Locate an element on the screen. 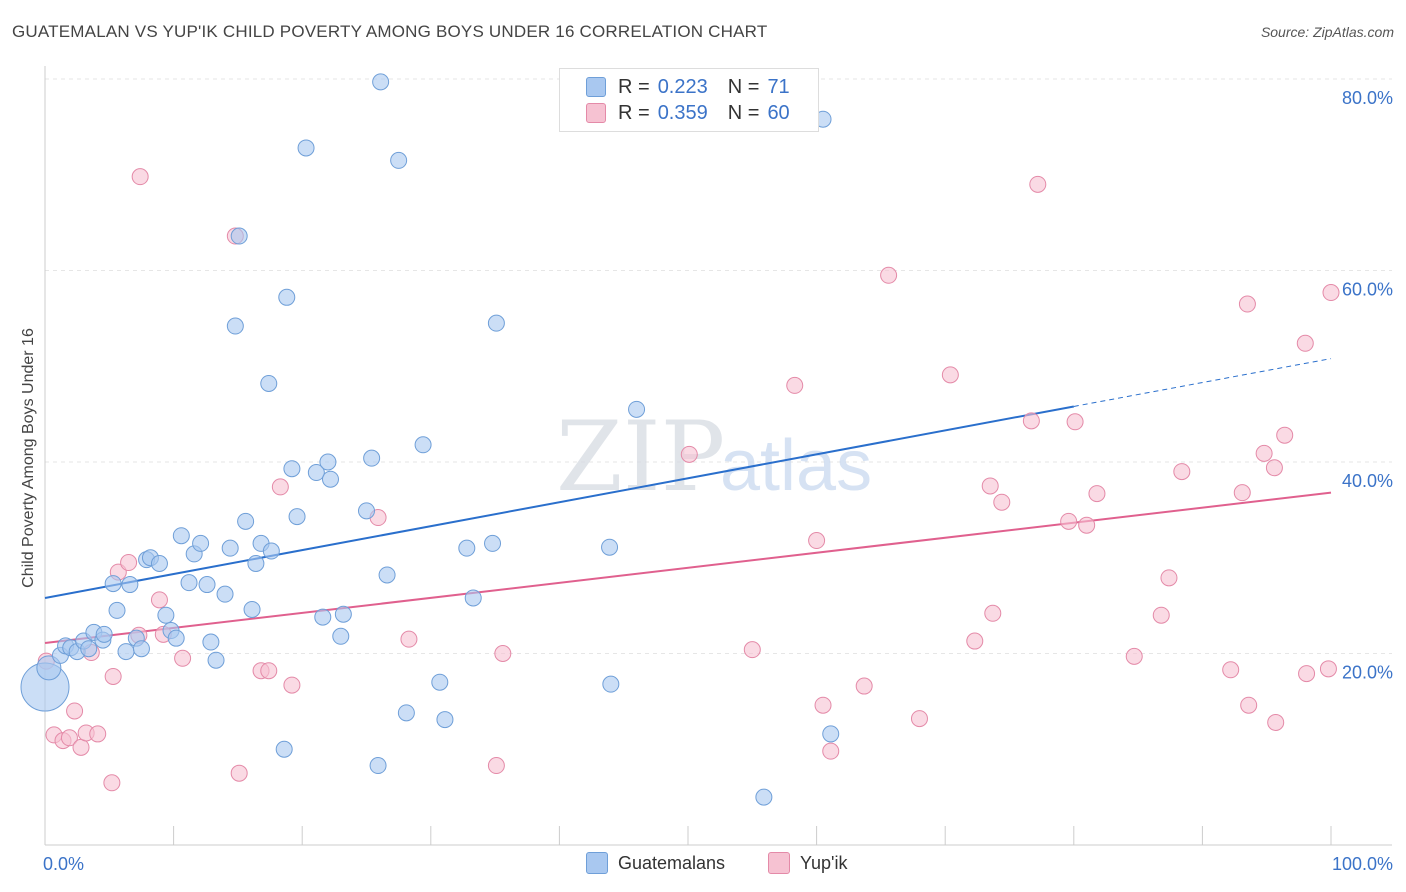 The image size is (1406, 892). legend-r-value: 0.359 is located at coordinates (682, 112).